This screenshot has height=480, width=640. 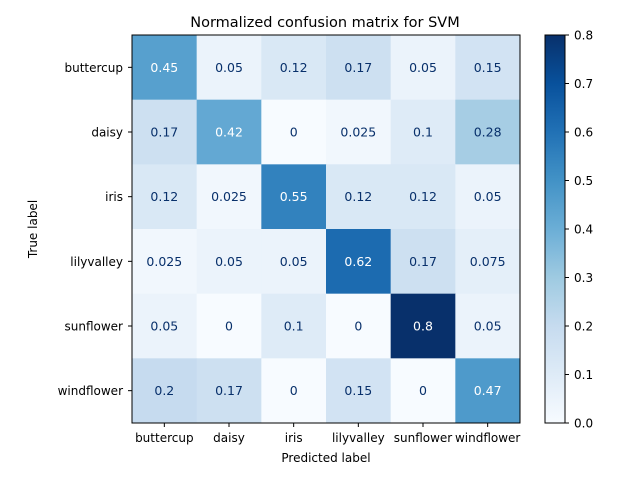 What do you see at coordinates (583, 327) in the screenshot?
I see `colorbar-tick-label: 0.2` at bounding box center [583, 327].